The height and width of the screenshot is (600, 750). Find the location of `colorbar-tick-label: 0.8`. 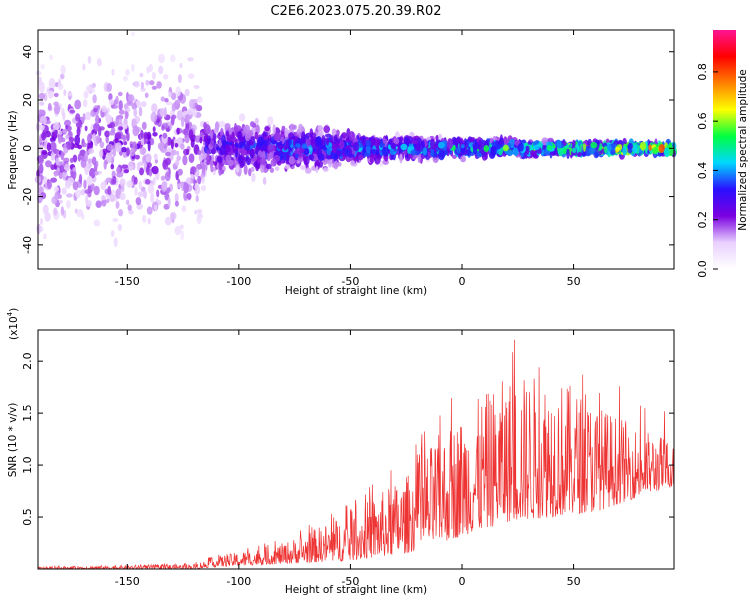

colorbar-tick-label: 0.8 is located at coordinates (702, 72).